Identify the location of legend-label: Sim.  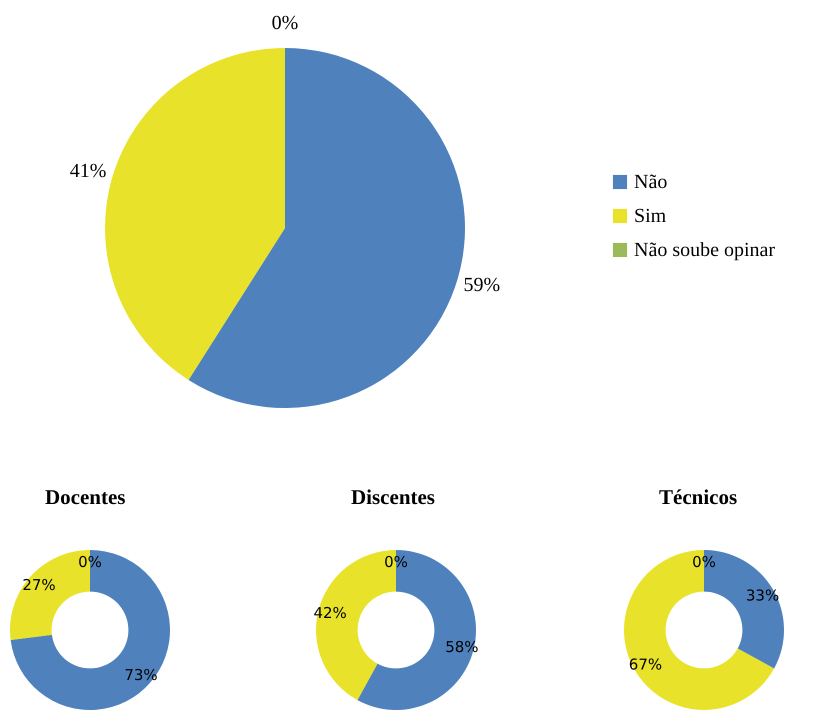
(650, 216).